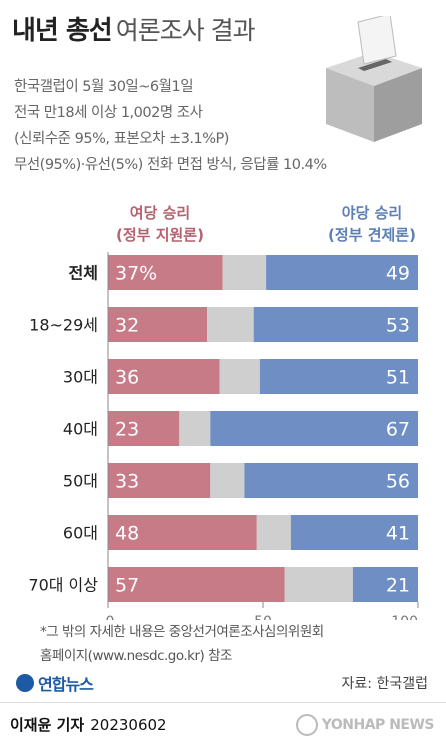  What do you see at coordinates (263, 617) in the screenshot?
I see `x-tick-label: 50` at bounding box center [263, 617].